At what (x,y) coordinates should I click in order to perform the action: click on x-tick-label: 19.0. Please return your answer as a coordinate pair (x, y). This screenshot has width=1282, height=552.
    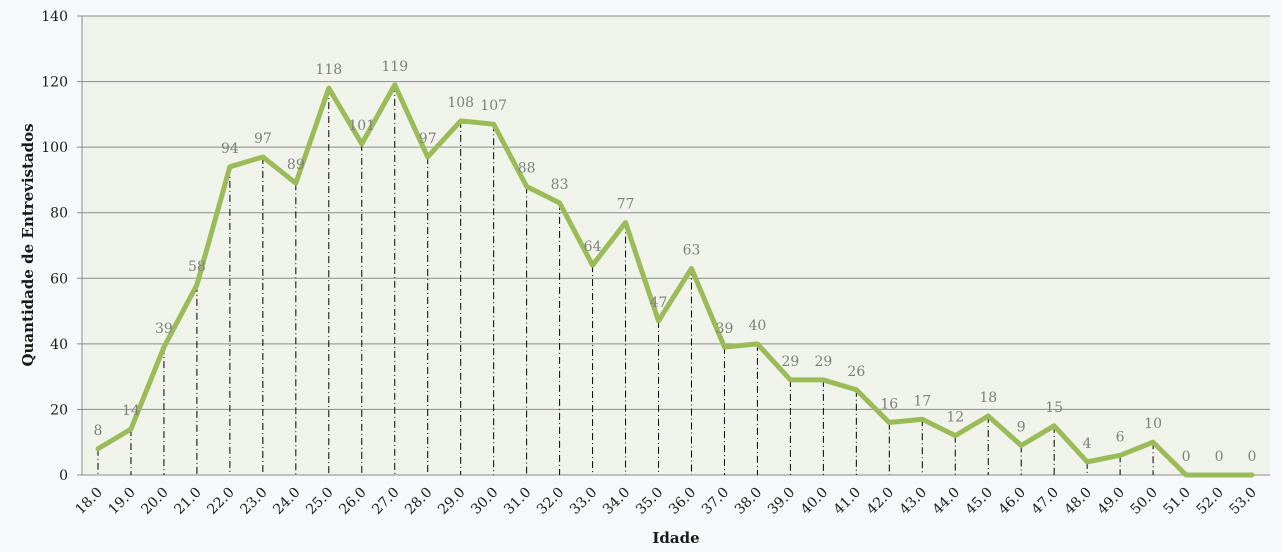
    Looking at the image, I should click on (121, 501).